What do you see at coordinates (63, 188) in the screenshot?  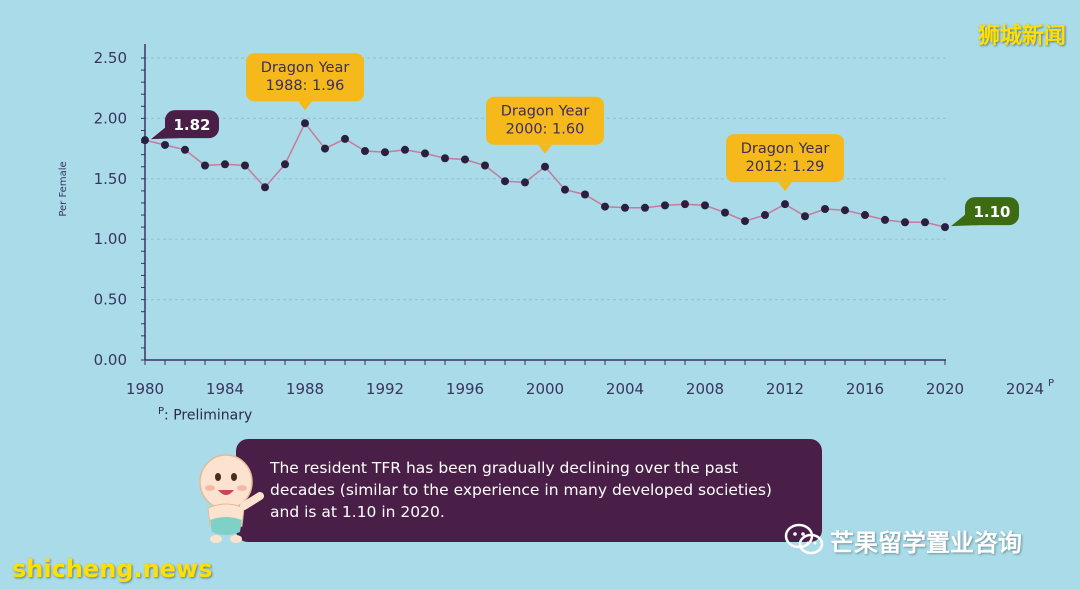 I see `y-axis-label: Per Female` at bounding box center [63, 188].